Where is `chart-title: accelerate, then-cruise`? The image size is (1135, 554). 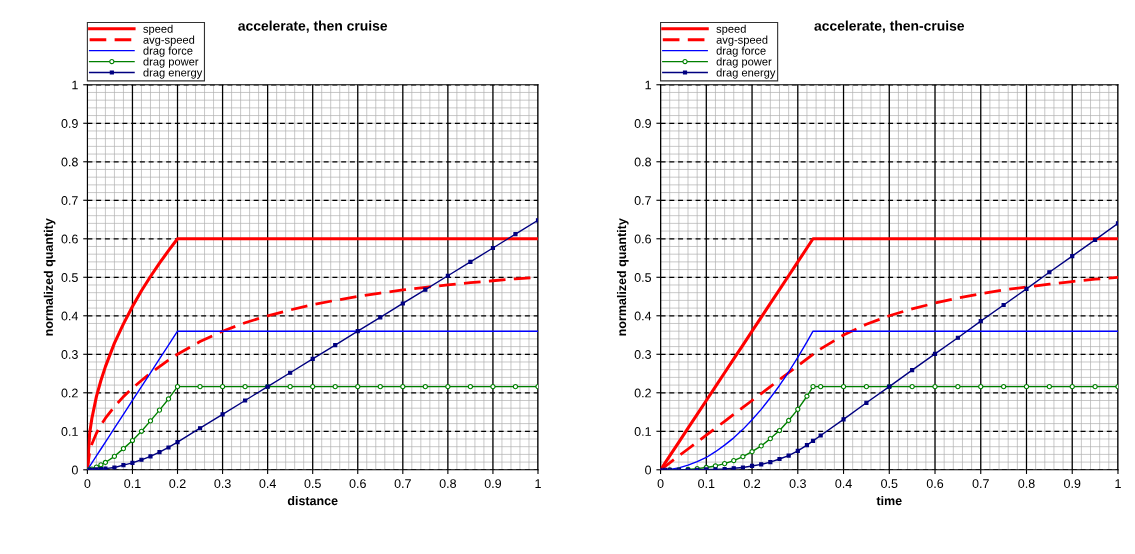 chart-title: accelerate, then-cruise is located at coordinates (889, 26).